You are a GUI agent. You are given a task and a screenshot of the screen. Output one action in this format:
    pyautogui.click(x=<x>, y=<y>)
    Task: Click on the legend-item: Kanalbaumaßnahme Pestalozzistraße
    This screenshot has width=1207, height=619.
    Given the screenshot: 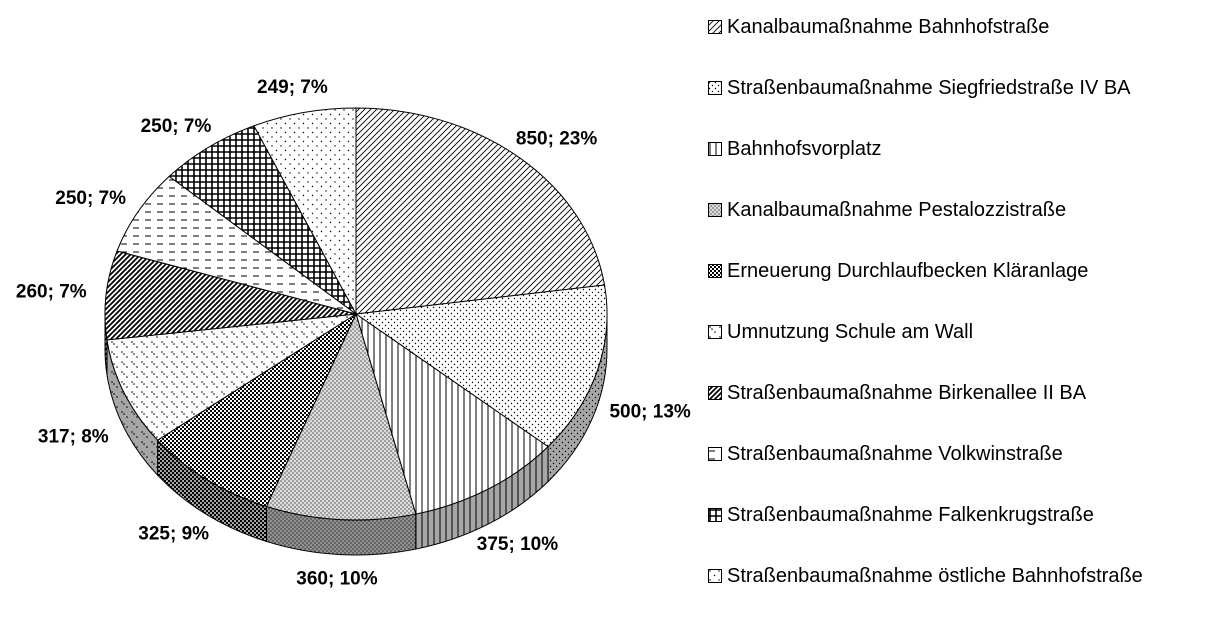 What is the action you would take?
    pyautogui.click(x=954, y=227)
    